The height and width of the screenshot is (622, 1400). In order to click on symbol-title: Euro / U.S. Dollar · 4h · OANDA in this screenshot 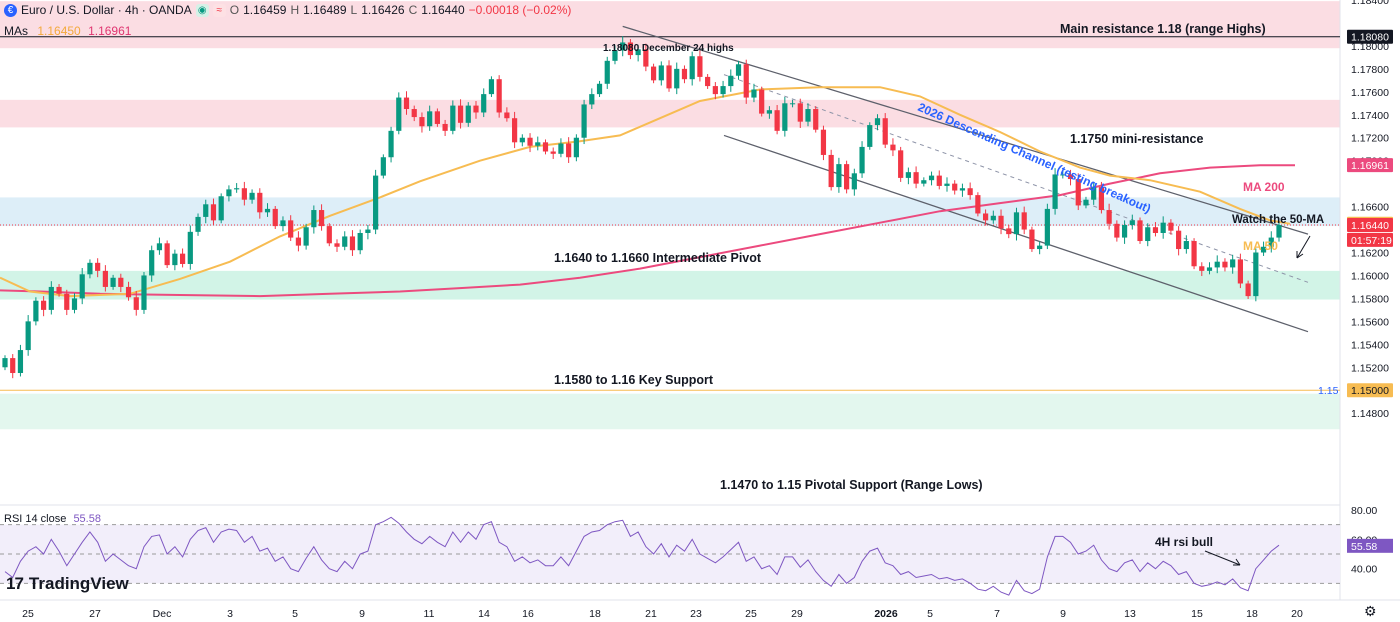, I will do `click(106, 10)`.